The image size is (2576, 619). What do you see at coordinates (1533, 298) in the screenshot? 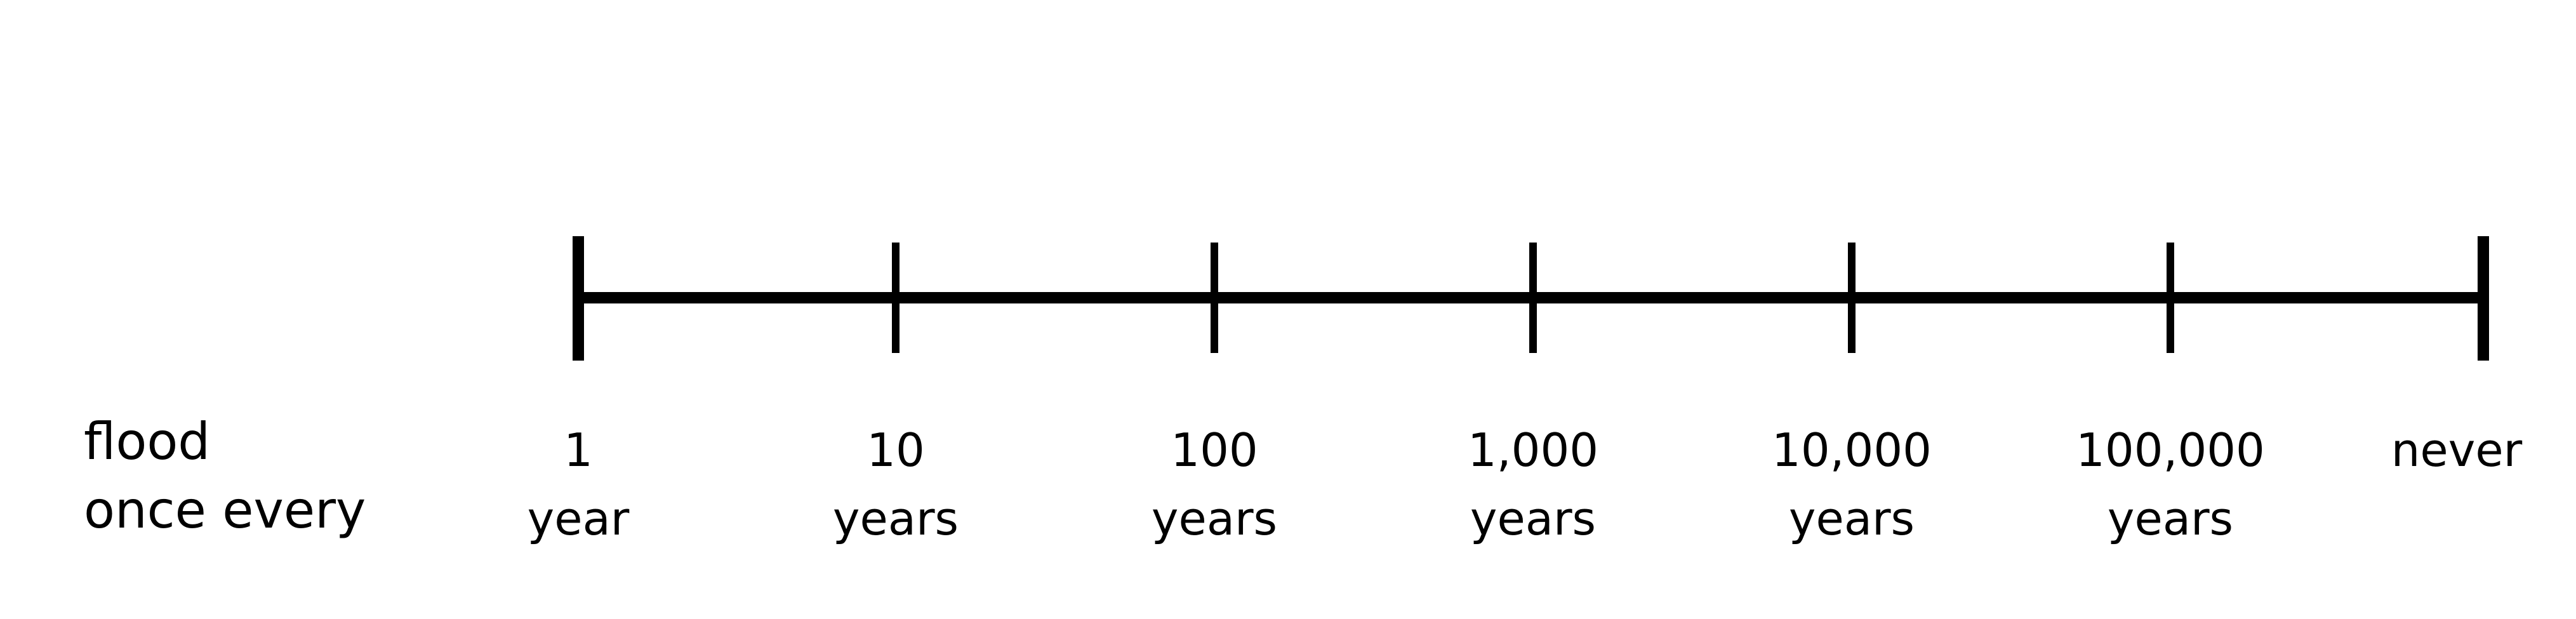
I see `tick-mark-1000-years` at bounding box center [1533, 298].